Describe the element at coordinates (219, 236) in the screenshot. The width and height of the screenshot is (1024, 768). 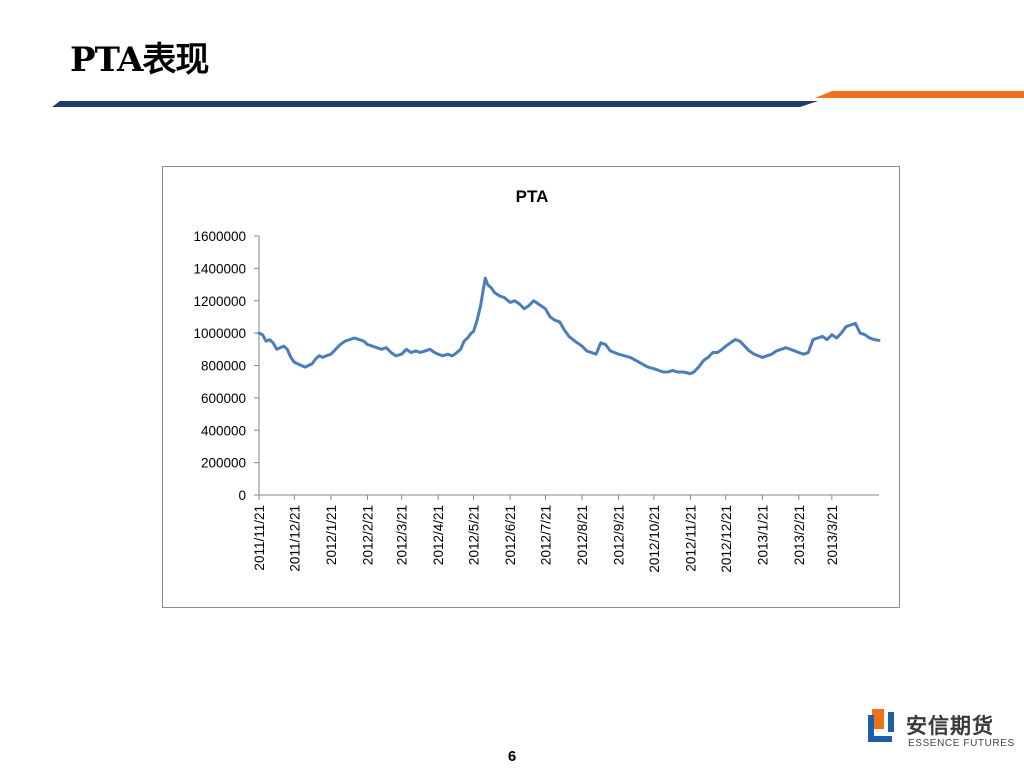
I see `y-tick-label: 1600000` at that location.